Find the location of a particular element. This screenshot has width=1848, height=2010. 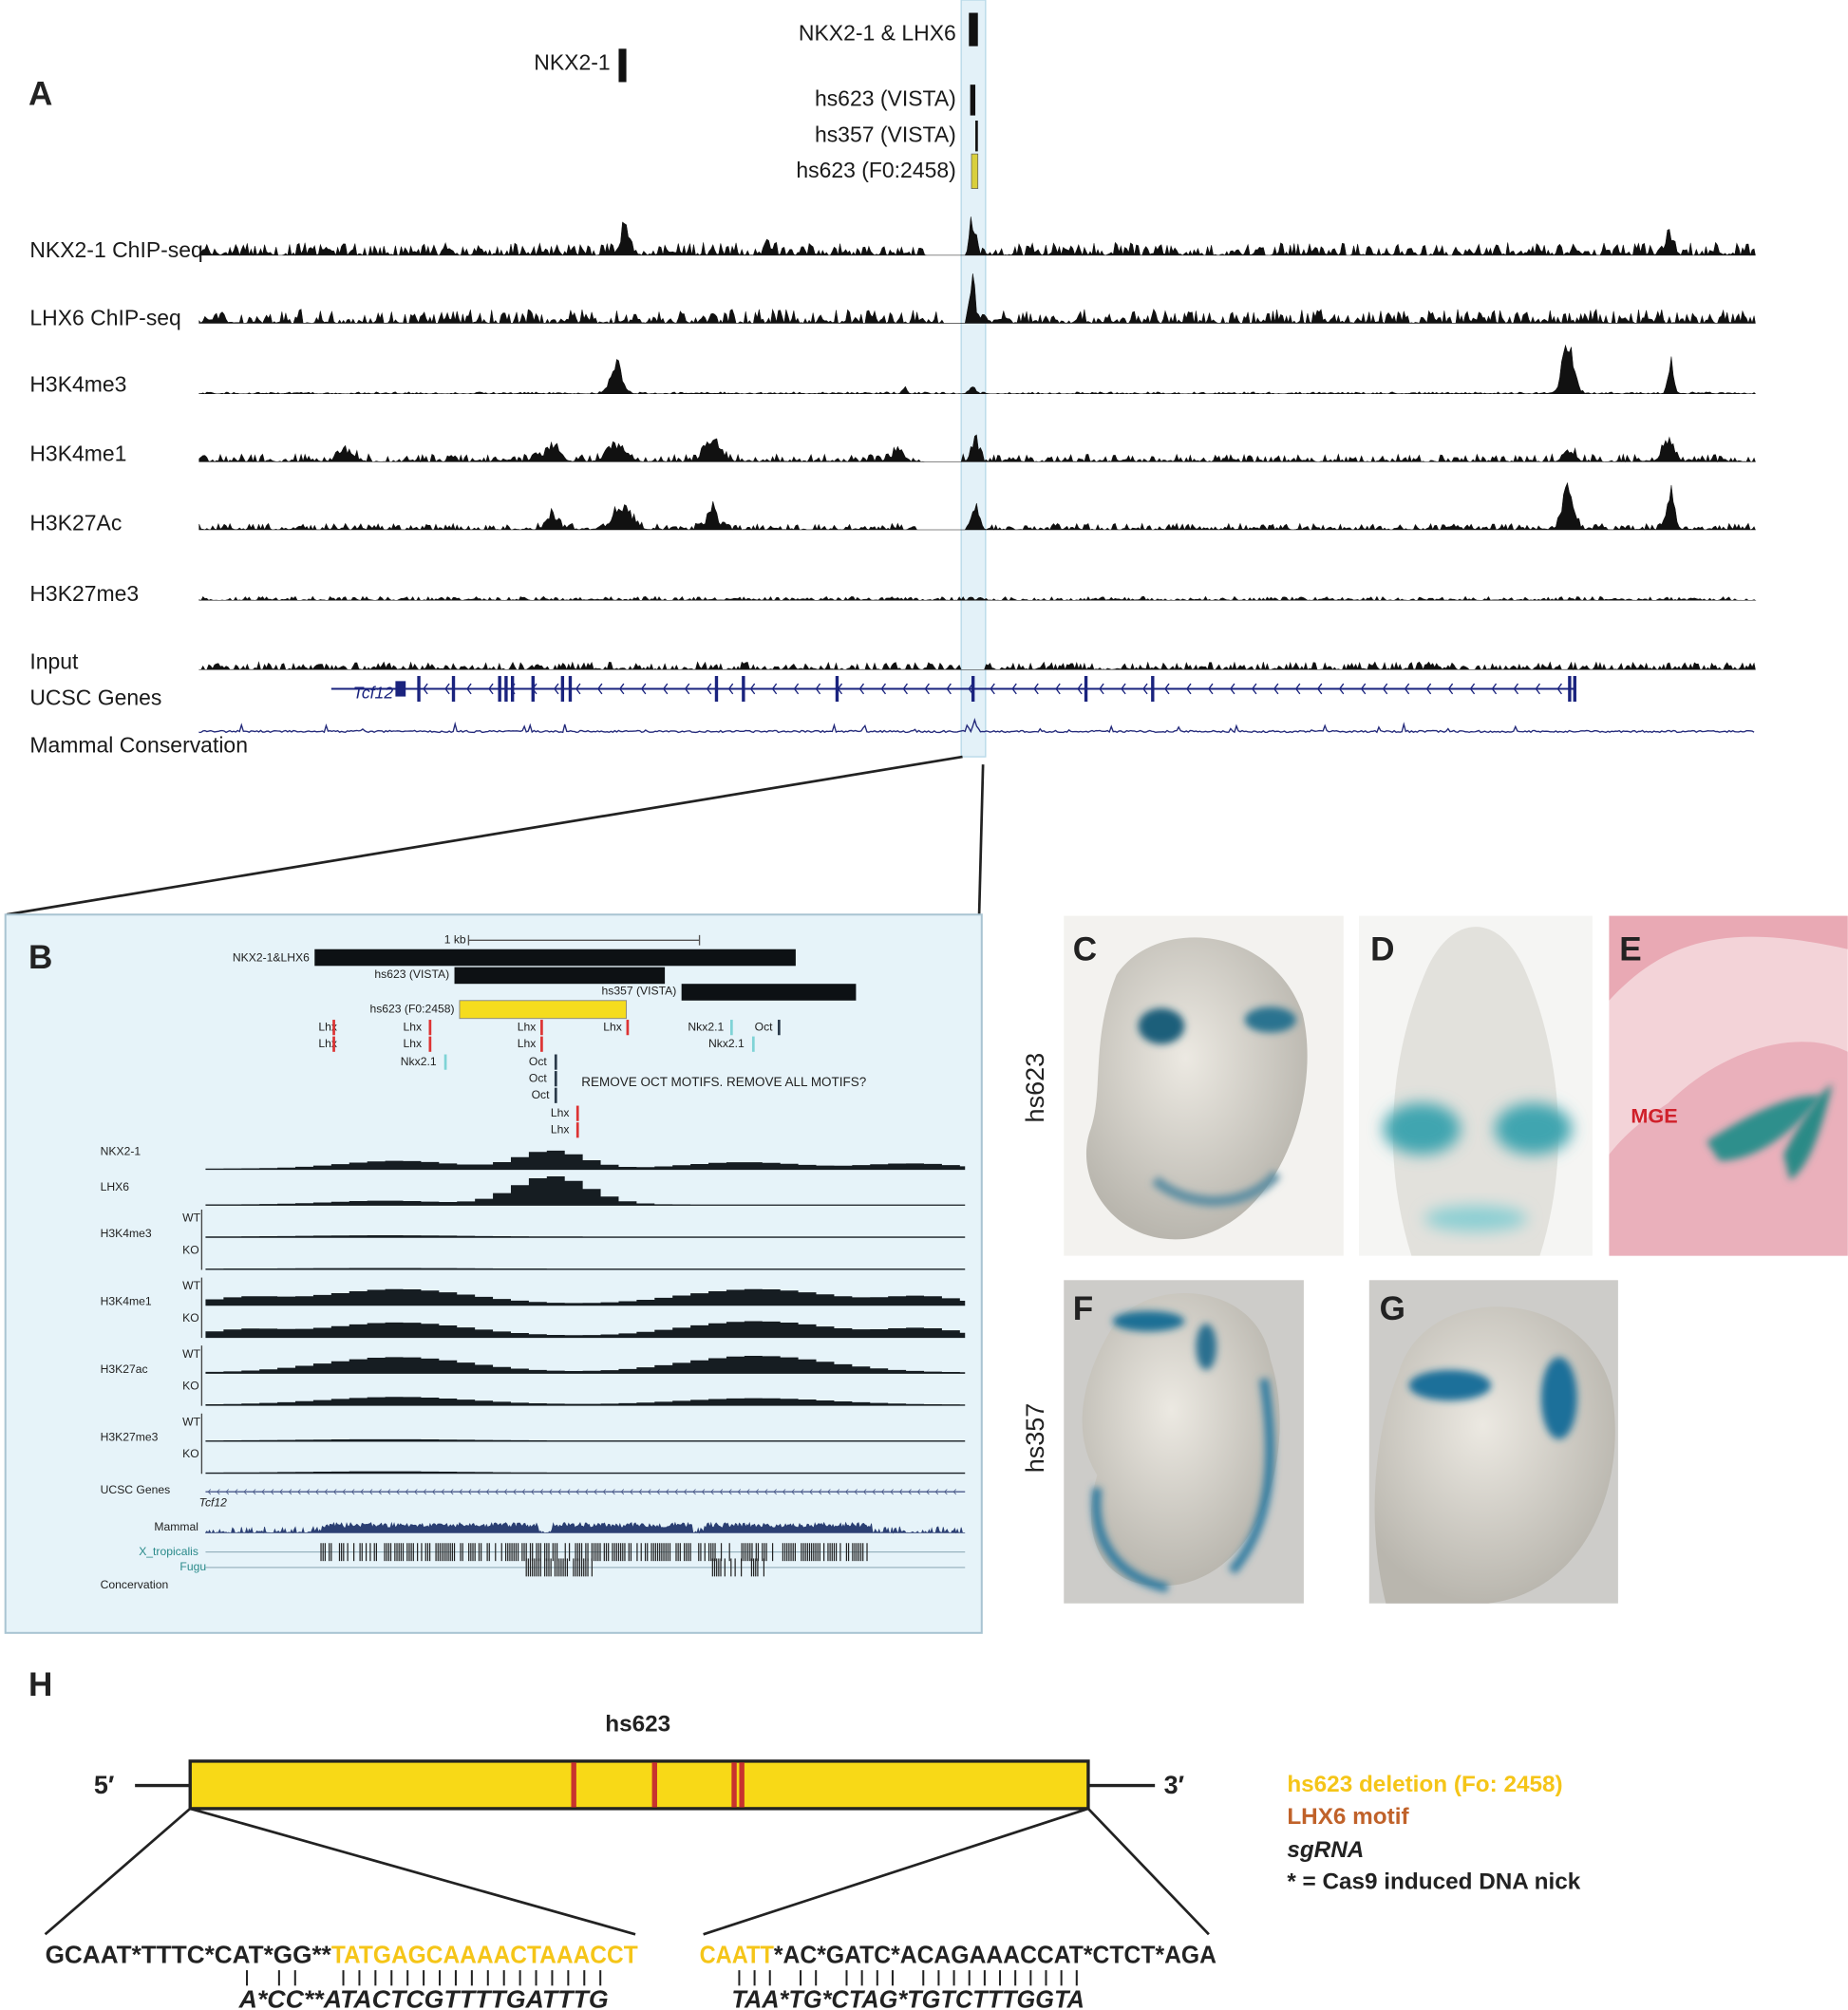

panel-label: C is located at coordinates (1085, 949).